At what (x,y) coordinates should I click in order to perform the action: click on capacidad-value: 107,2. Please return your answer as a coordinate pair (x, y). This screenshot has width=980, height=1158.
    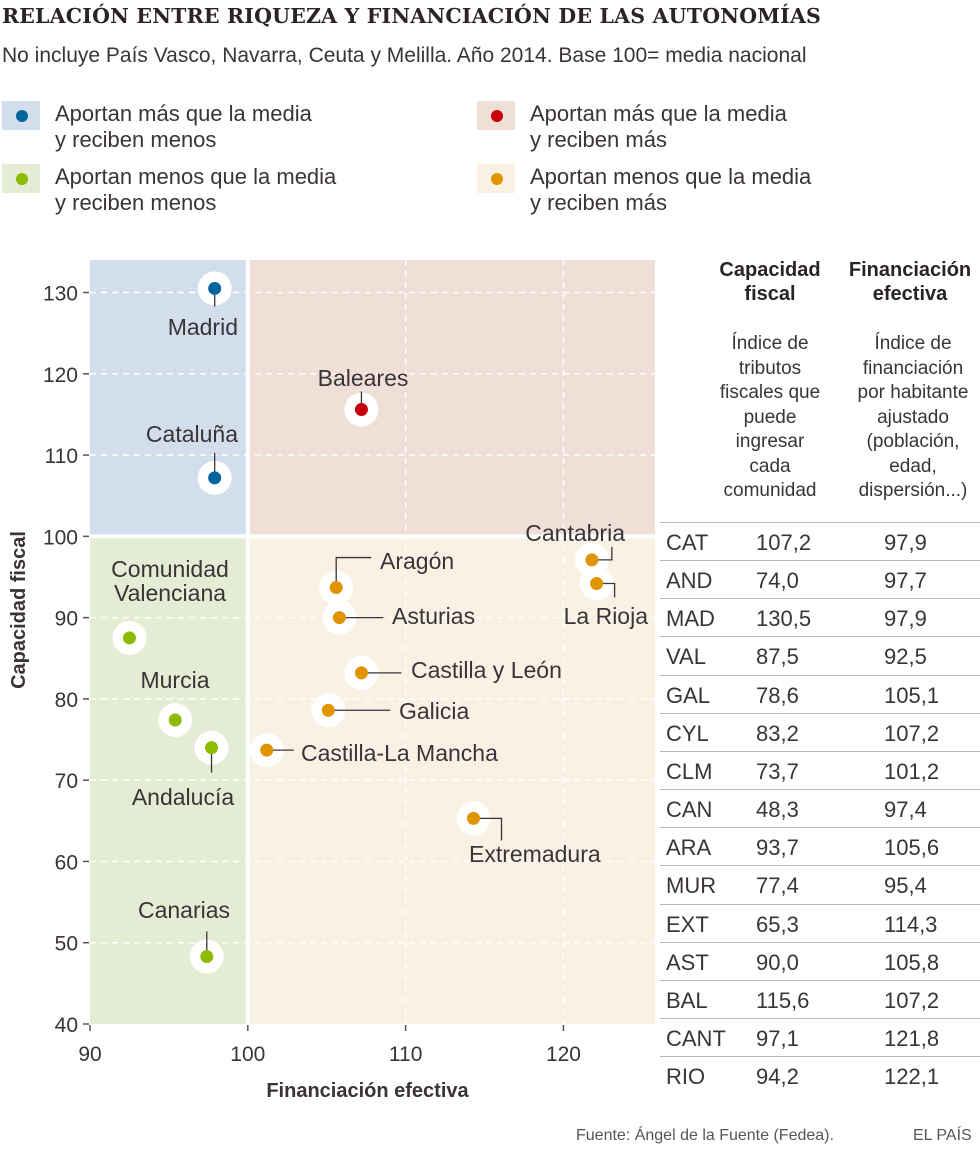
    Looking at the image, I should click on (784, 542).